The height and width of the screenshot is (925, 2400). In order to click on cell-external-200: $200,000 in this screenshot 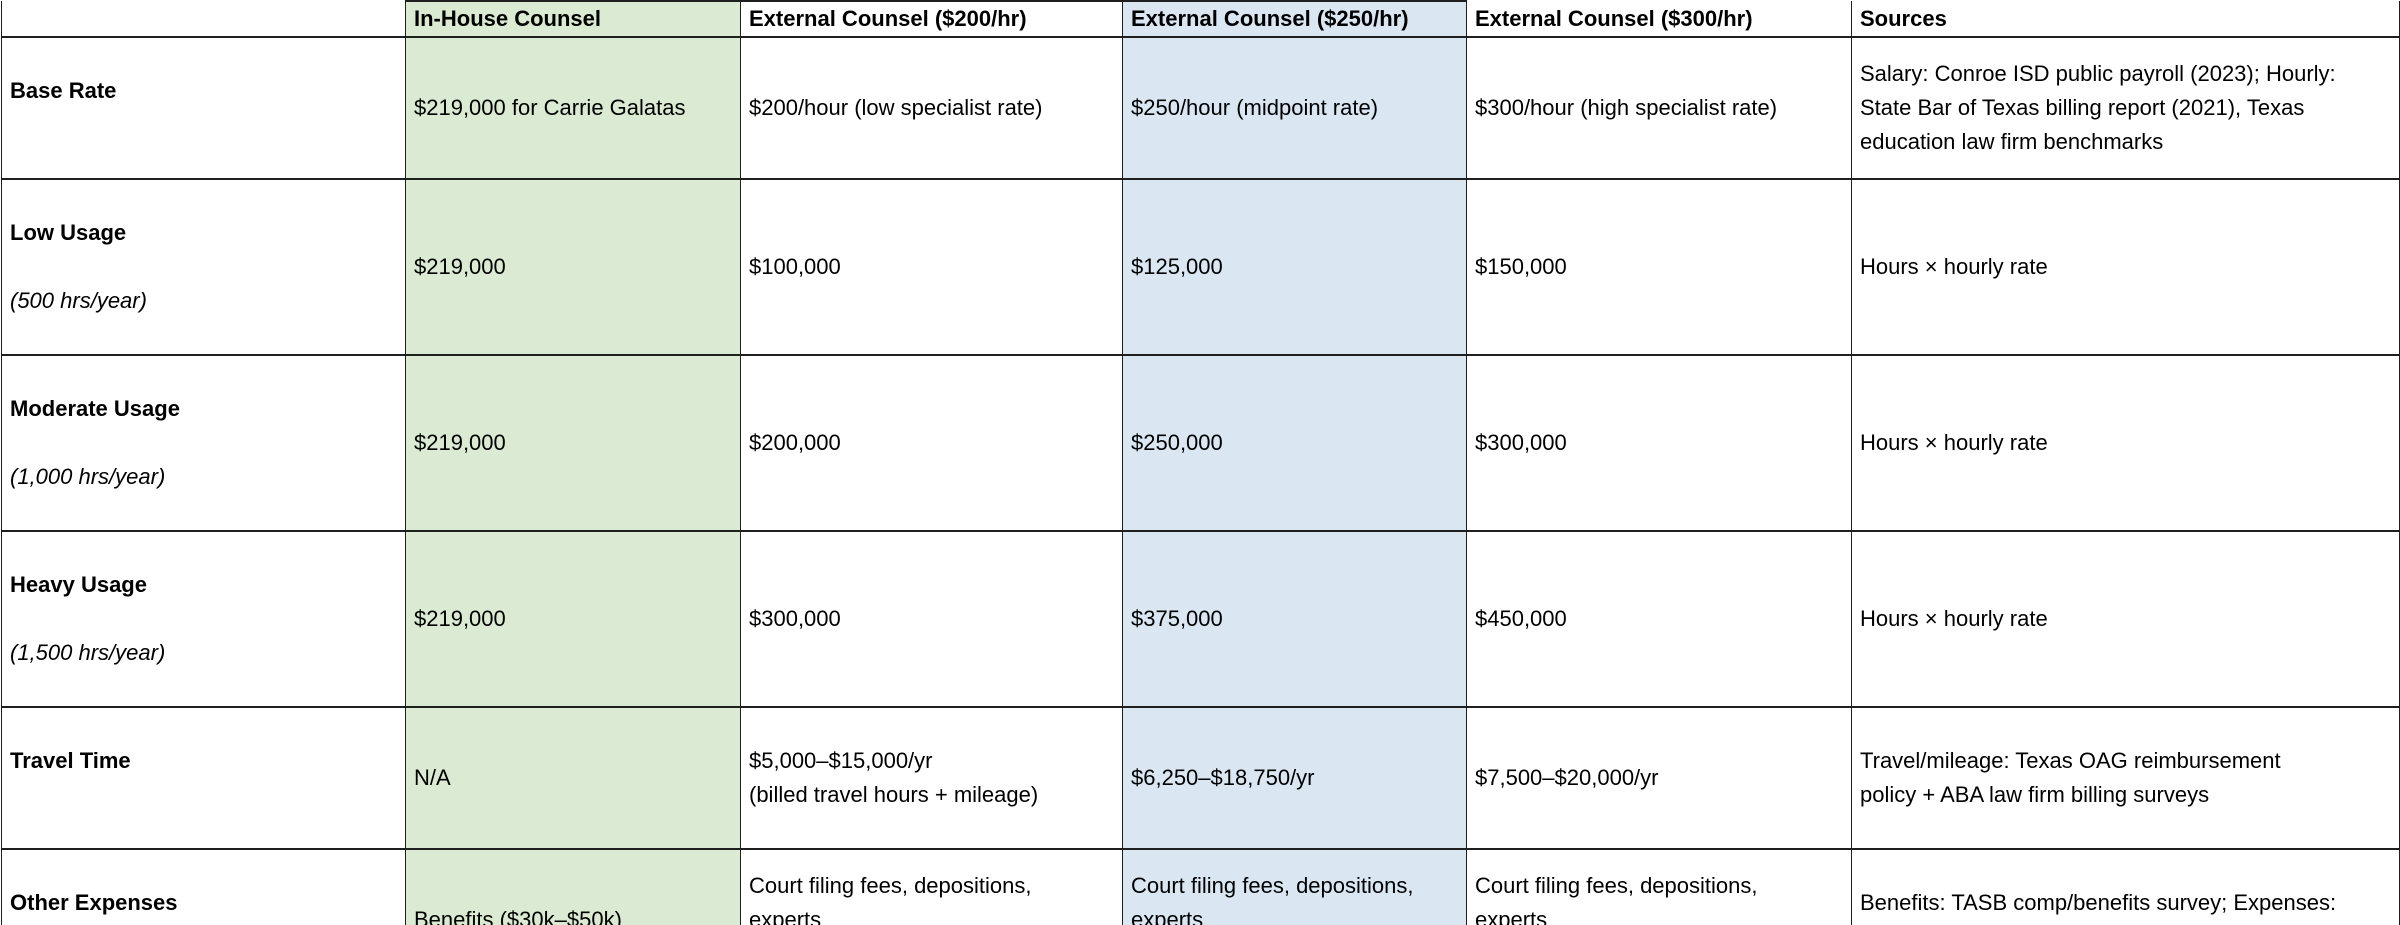, I will do `click(931, 443)`.